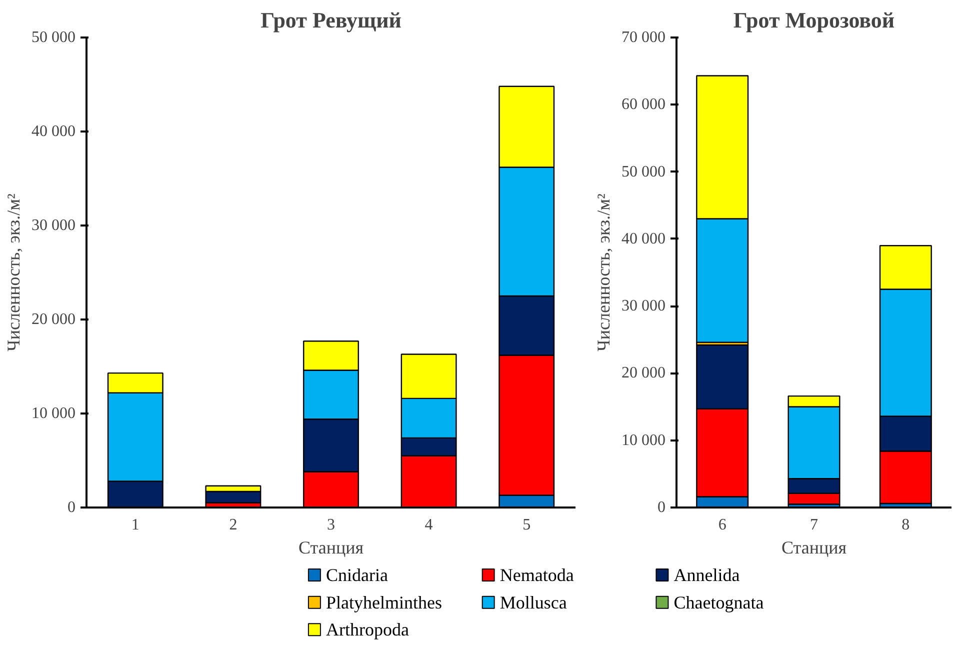 This screenshot has height=651, width=966. What do you see at coordinates (135, 525) in the screenshot?
I see `x-tick-label: 1` at bounding box center [135, 525].